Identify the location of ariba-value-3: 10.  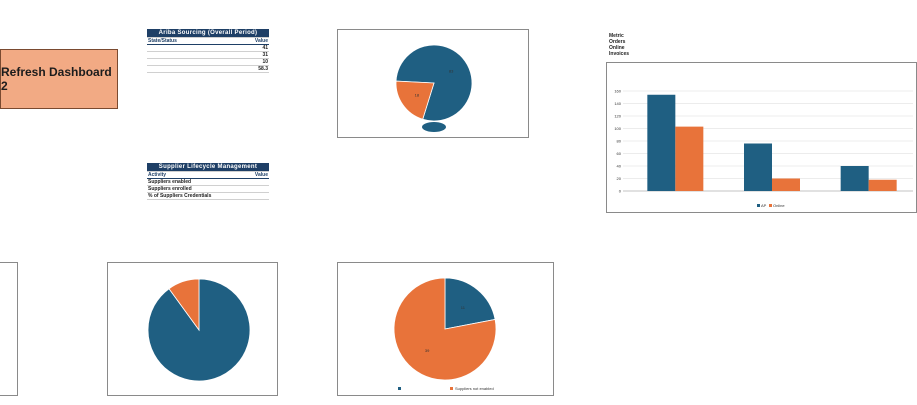
(248, 62).